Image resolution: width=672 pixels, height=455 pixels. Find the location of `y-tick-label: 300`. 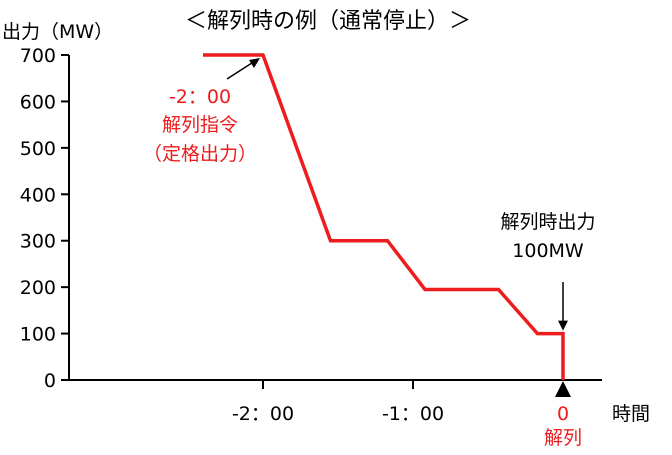

y-tick-label: 300 is located at coordinates (38, 242).